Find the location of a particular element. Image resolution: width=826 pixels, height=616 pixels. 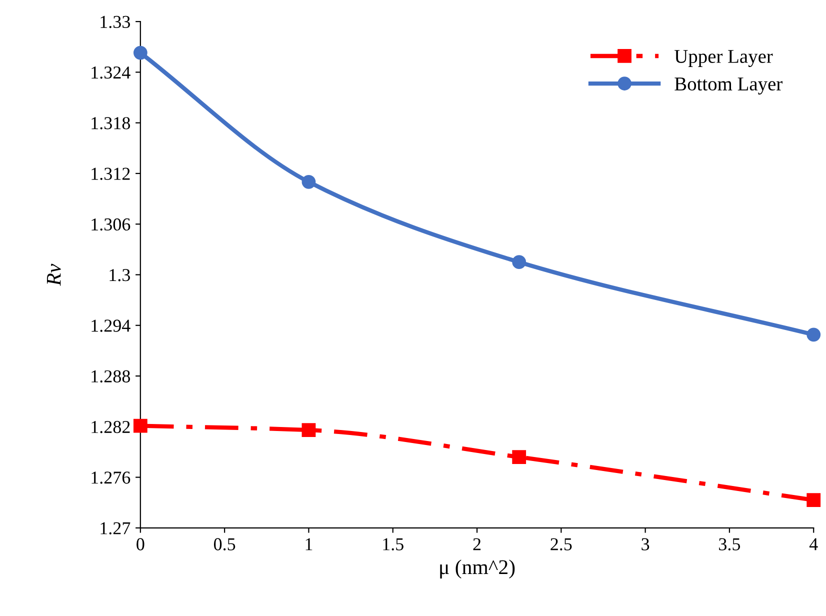

y-tick-label: 1.312 is located at coordinates (111, 174).